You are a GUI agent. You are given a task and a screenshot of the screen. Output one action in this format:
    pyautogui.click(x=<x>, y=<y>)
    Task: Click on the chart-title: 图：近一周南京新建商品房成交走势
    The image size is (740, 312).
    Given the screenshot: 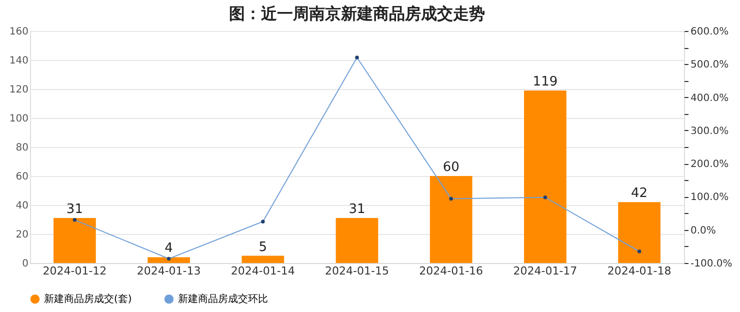 What is the action you would take?
    pyautogui.click(x=357, y=13)
    